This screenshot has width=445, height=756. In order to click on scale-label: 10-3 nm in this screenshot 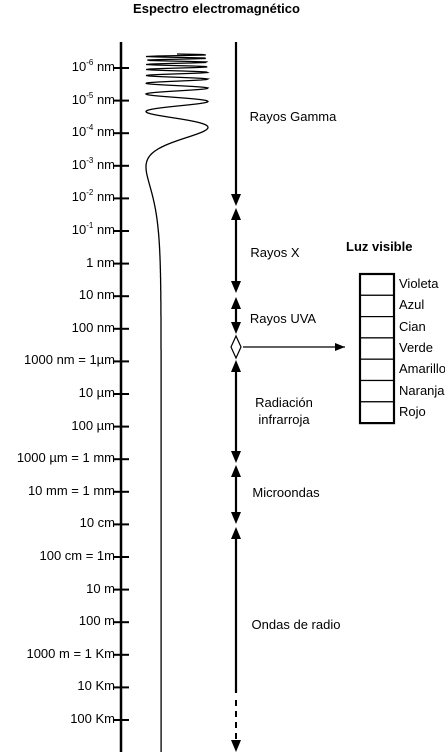, I will do `click(93, 163)`.